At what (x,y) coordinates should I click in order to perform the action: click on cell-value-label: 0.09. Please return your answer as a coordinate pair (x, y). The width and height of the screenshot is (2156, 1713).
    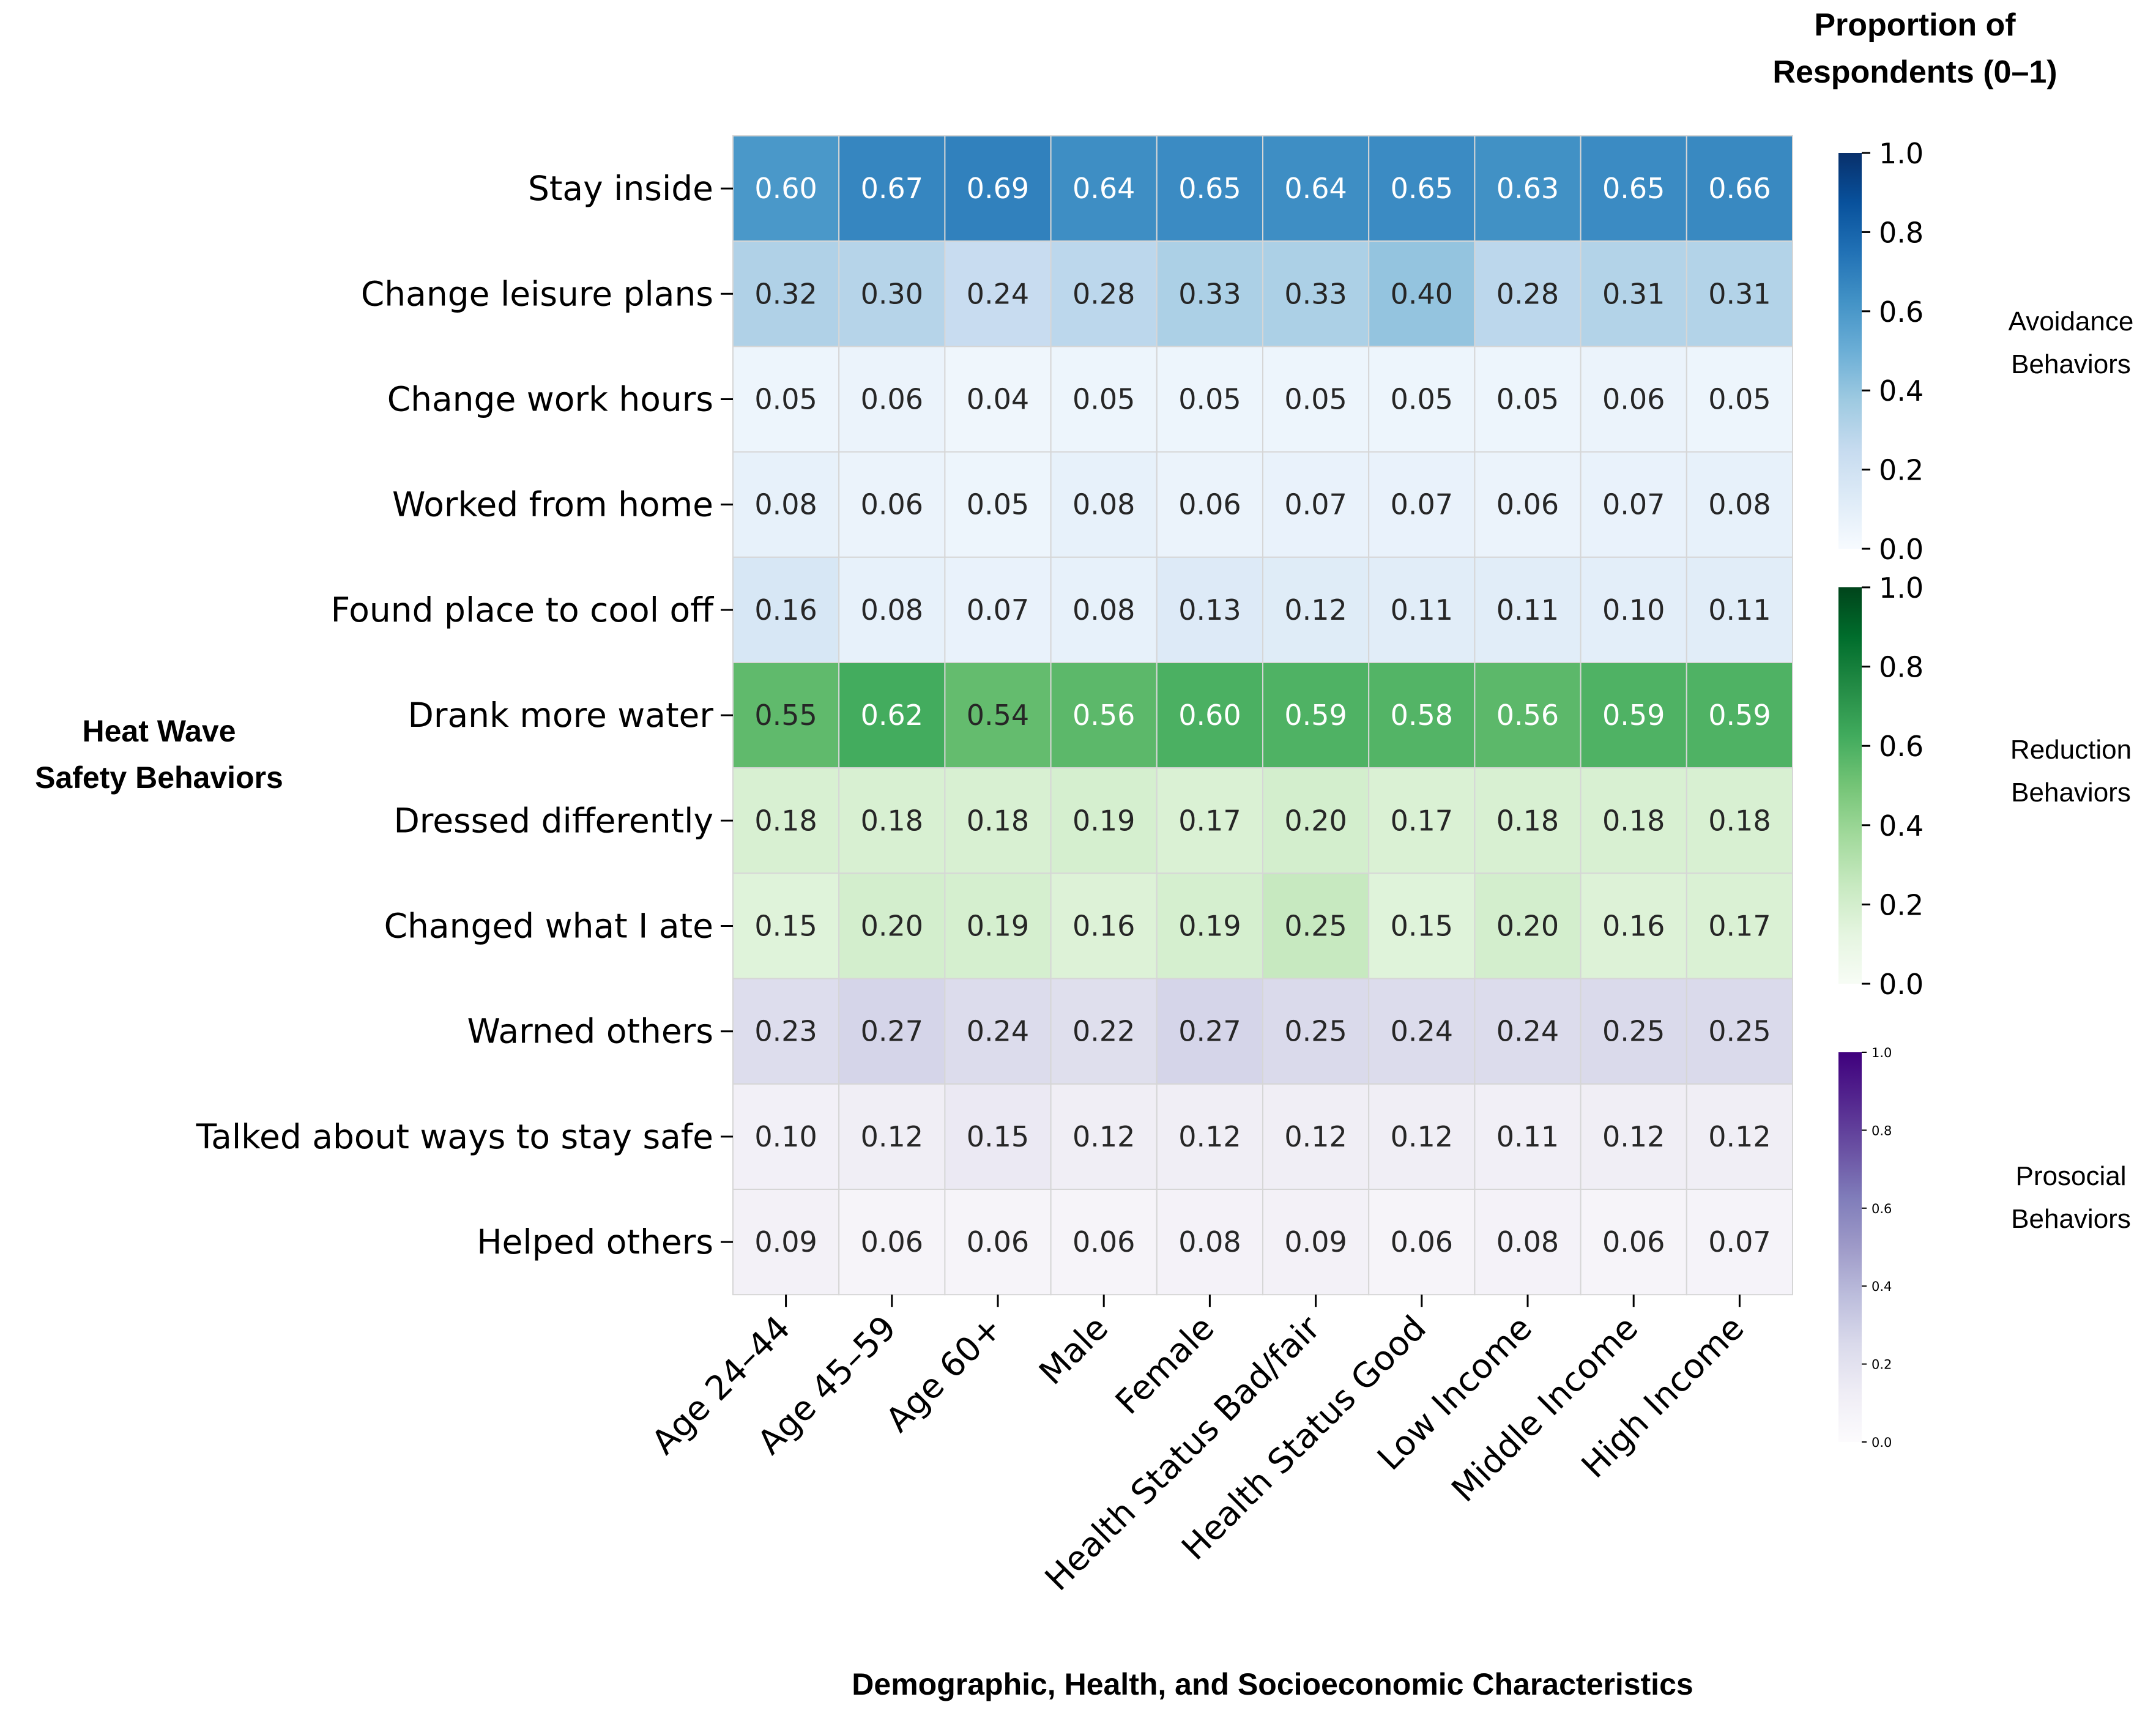
    Looking at the image, I should click on (785, 1241).